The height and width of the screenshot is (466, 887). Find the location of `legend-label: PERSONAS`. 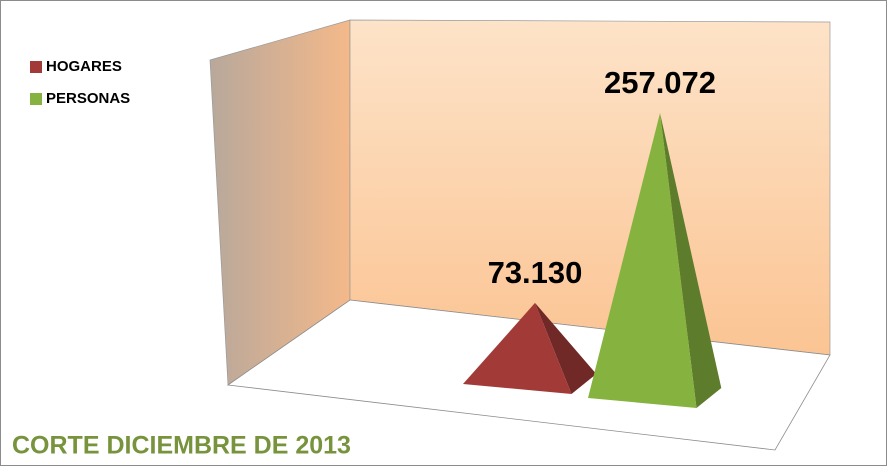

legend-label: PERSONAS is located at coordinates (88, 98).